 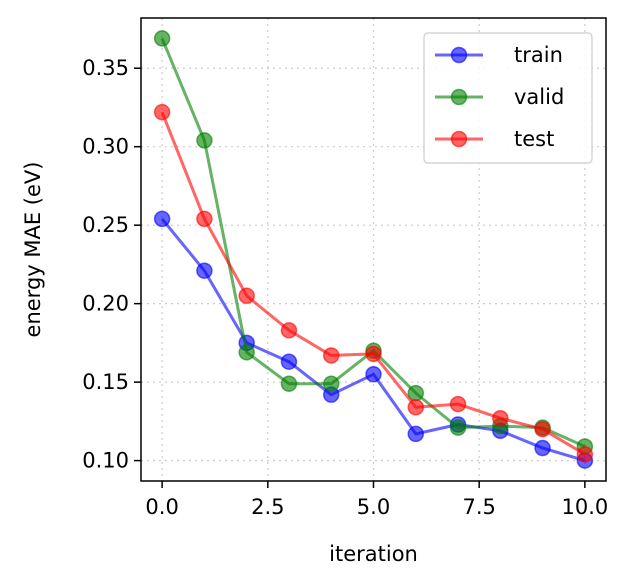 What do you see at coordinates (105, 225) in the screenshot?
I see `y-tick-label: 0.25` at bounding box center [105, 225].